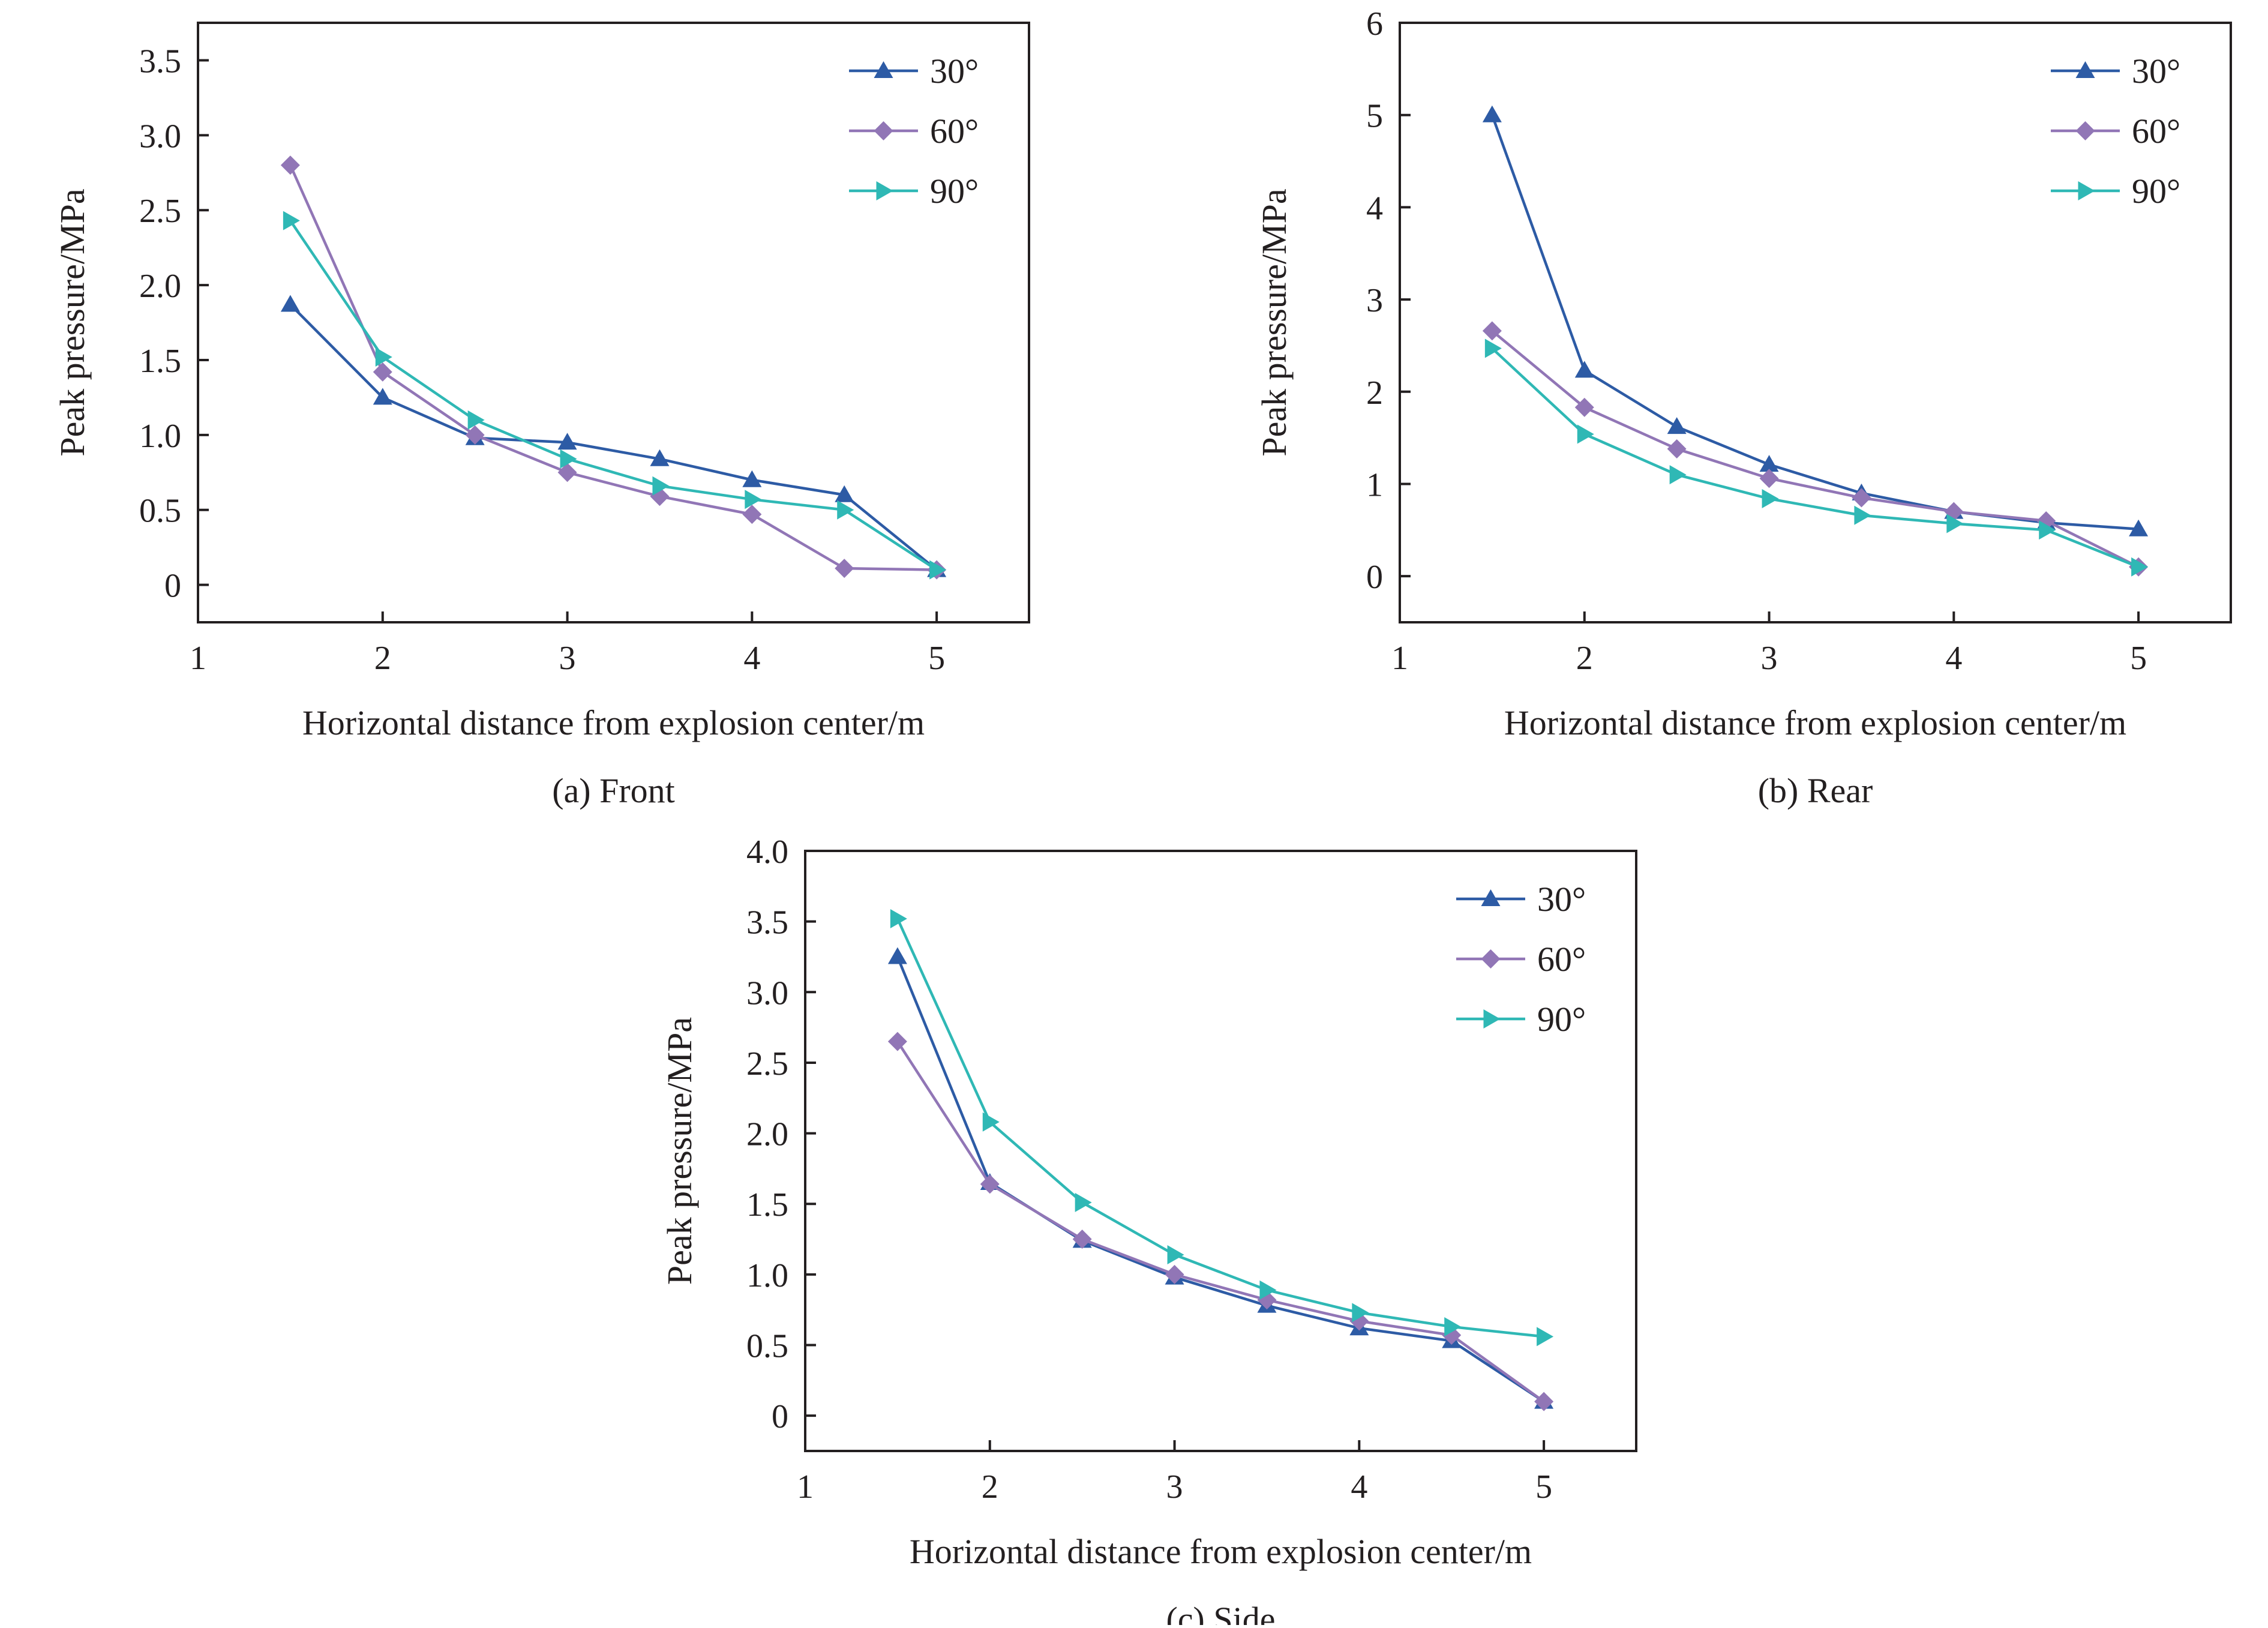  Describe the element at coordinates (1374, 577) in the screenshot. I see `y-tick-label: 0` at that location.